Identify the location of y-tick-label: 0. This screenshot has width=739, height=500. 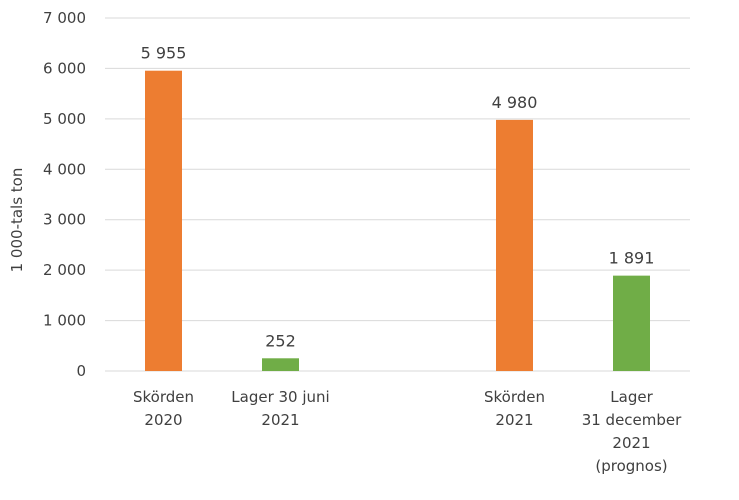
(81, 371).